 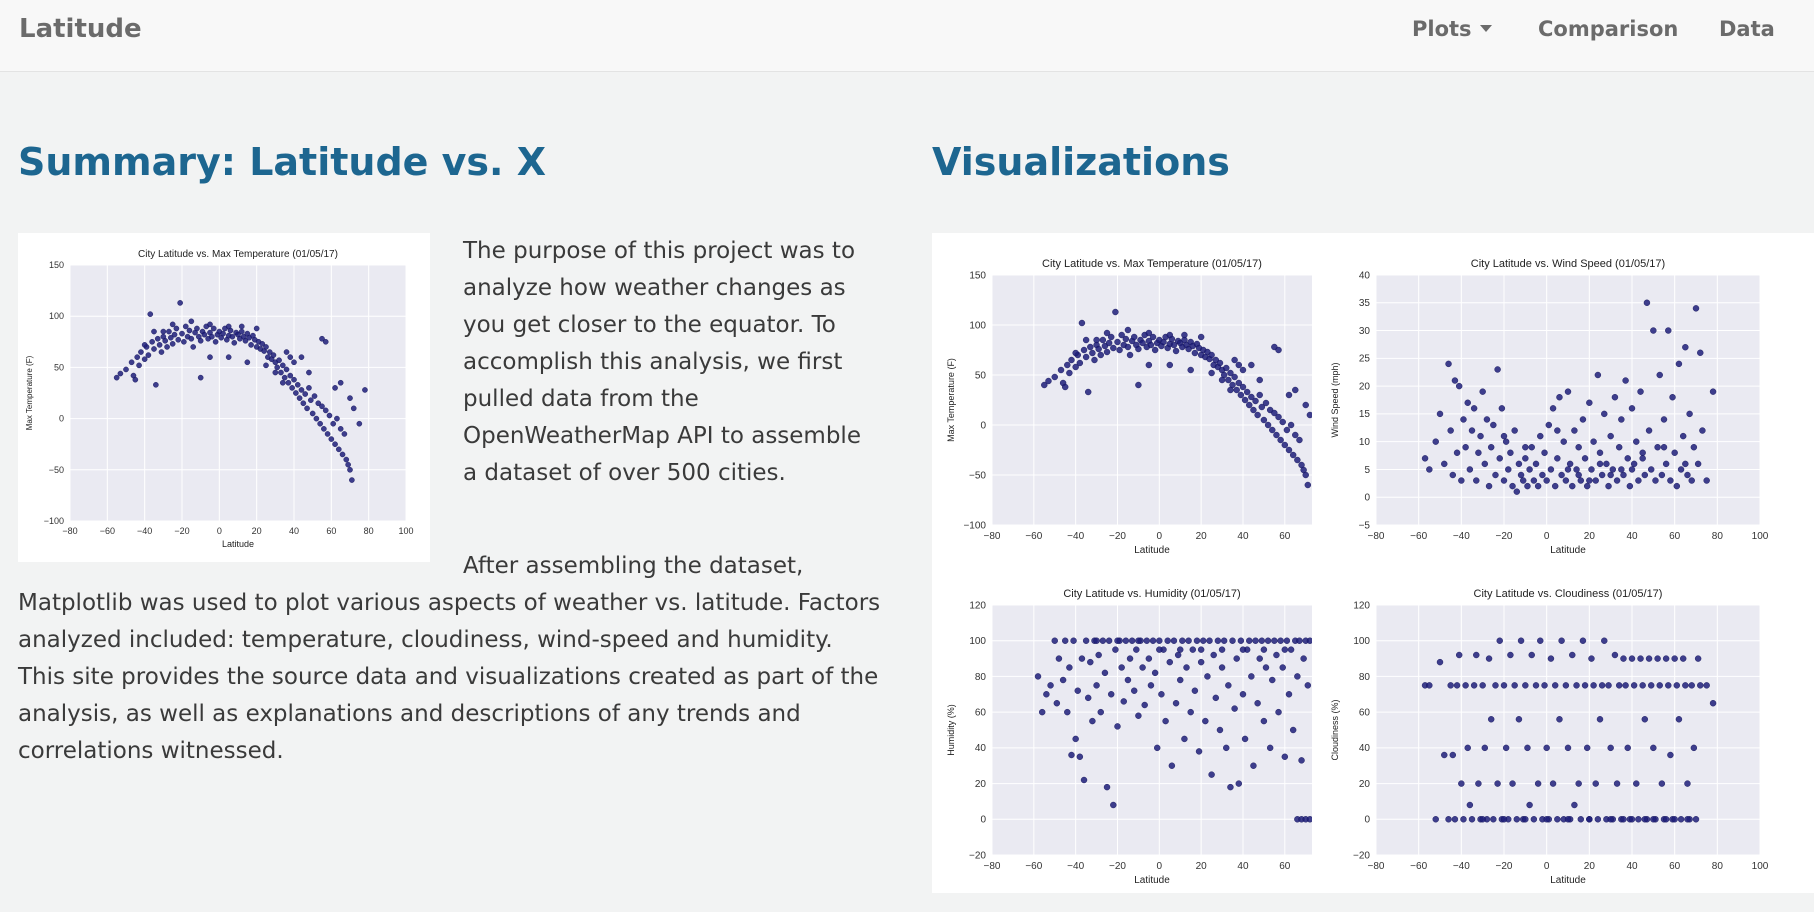 I want to click on nav-plots-dropdown: Plots, so click(x=1452, y=29).